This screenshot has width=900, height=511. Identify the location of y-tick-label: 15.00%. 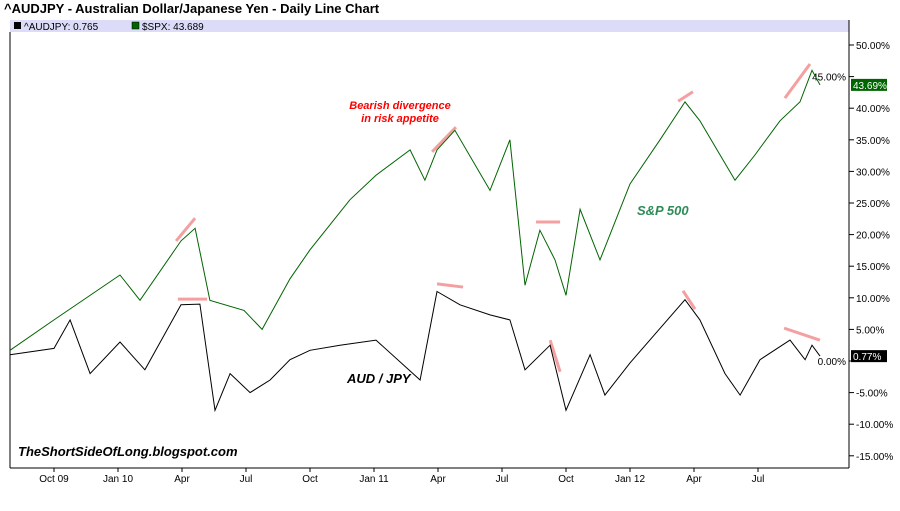
(873, 267).